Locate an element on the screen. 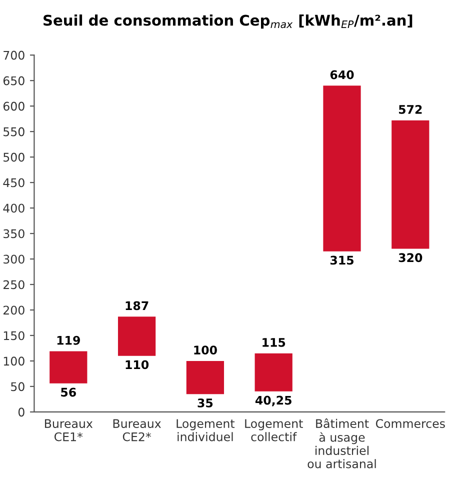  annotation: 572 is located at coordinates (410, 109).